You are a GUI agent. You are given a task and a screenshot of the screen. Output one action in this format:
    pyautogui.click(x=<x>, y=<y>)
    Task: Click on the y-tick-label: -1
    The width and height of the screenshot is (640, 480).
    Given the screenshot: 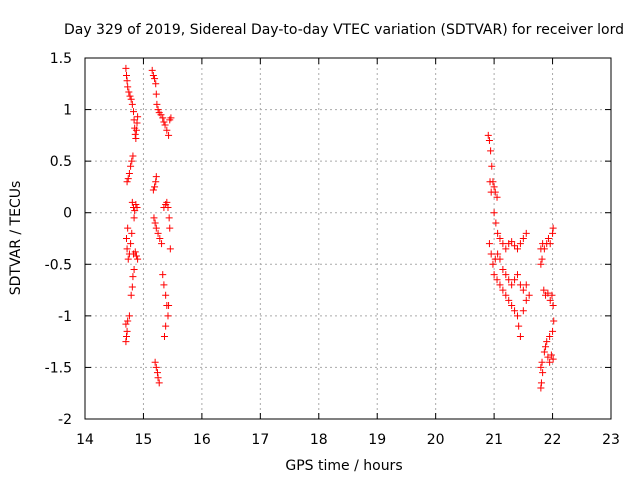 What is the action you would take?
    pyautogui.click(x=65, y=317)
    